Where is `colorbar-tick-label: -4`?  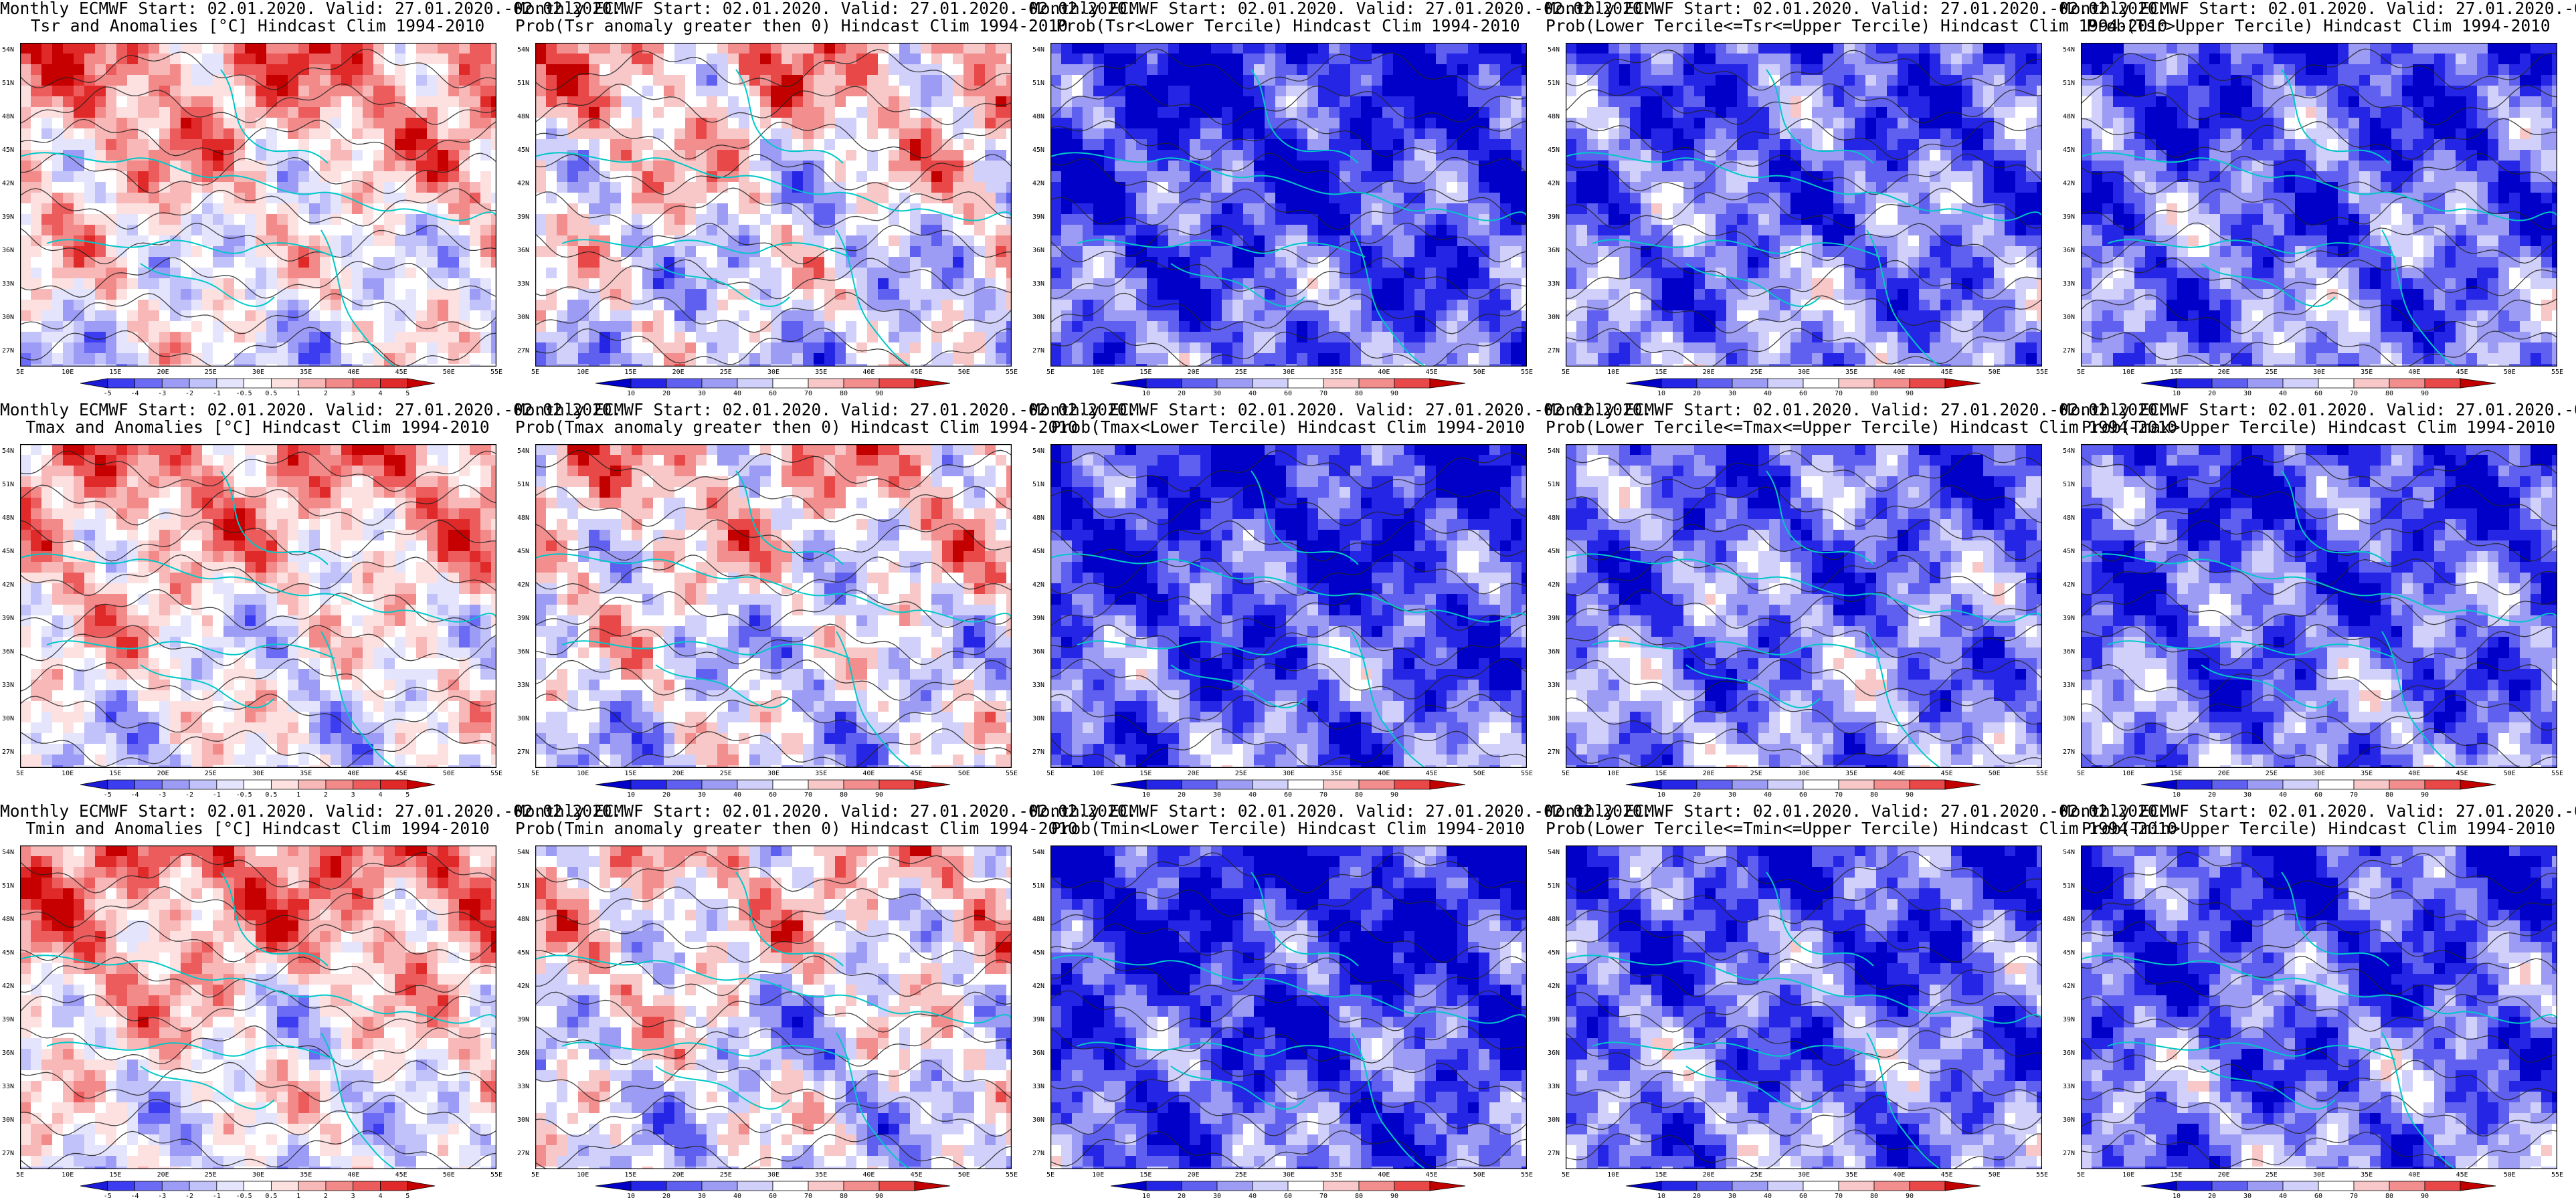 colorbar-tick-label: -4 is located at coordinates (135, 795).